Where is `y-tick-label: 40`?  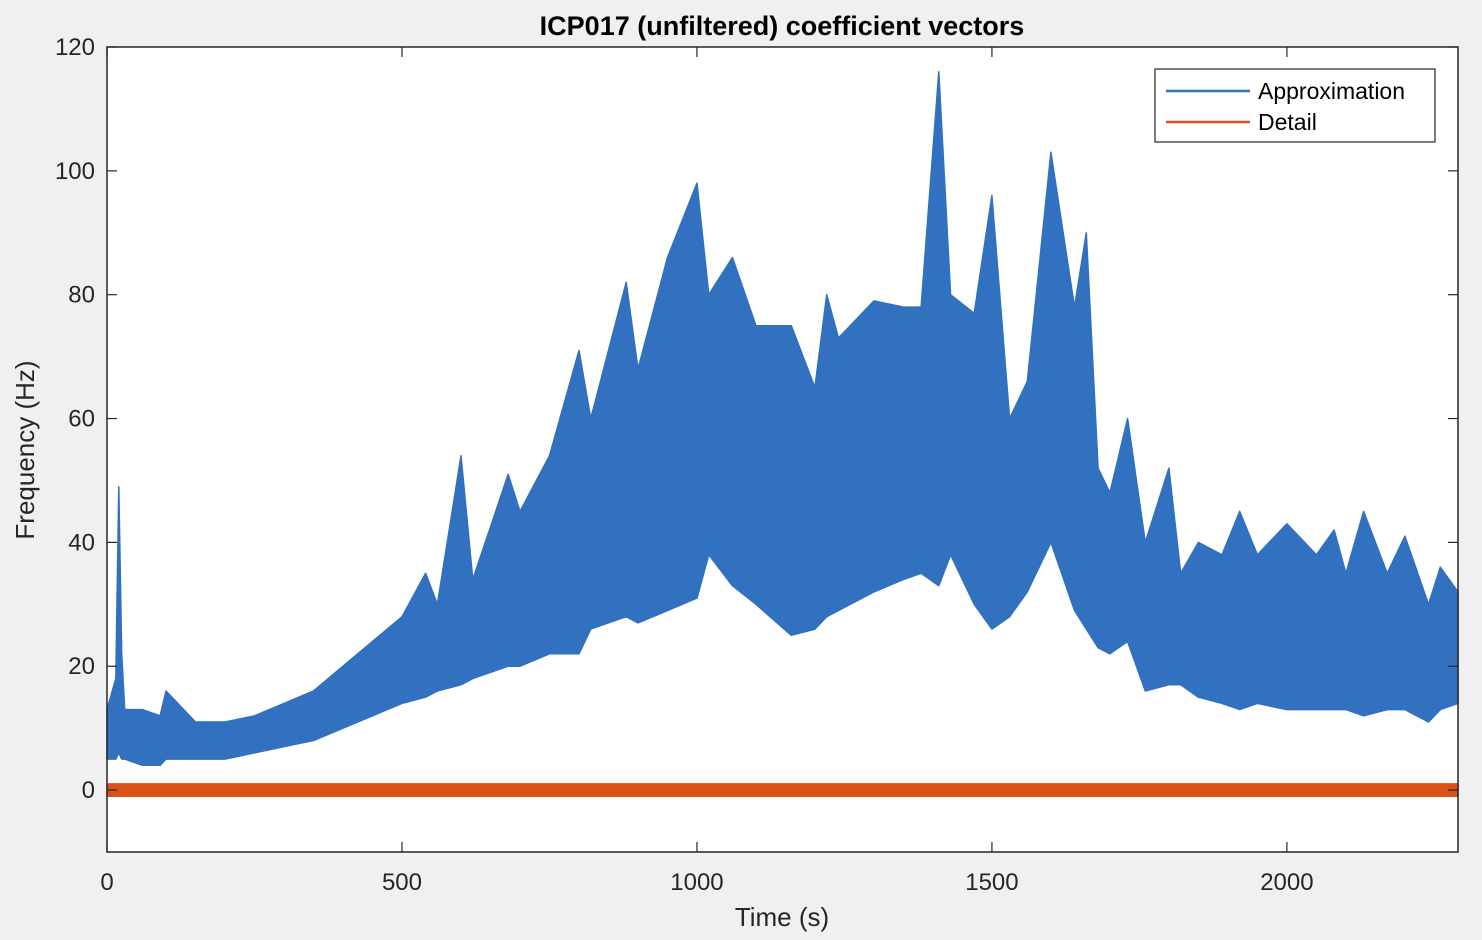 y-tick-label: 40 is located at coordinates (81, 542).